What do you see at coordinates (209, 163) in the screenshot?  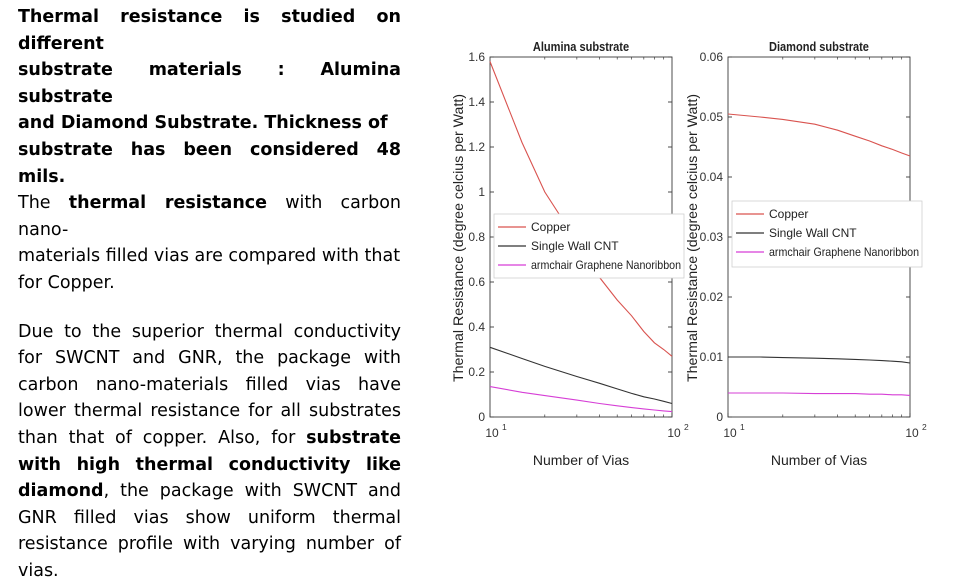 I see `intro-line-4: substrate has been considered 48 mils.` at bounding box center [209, 163].